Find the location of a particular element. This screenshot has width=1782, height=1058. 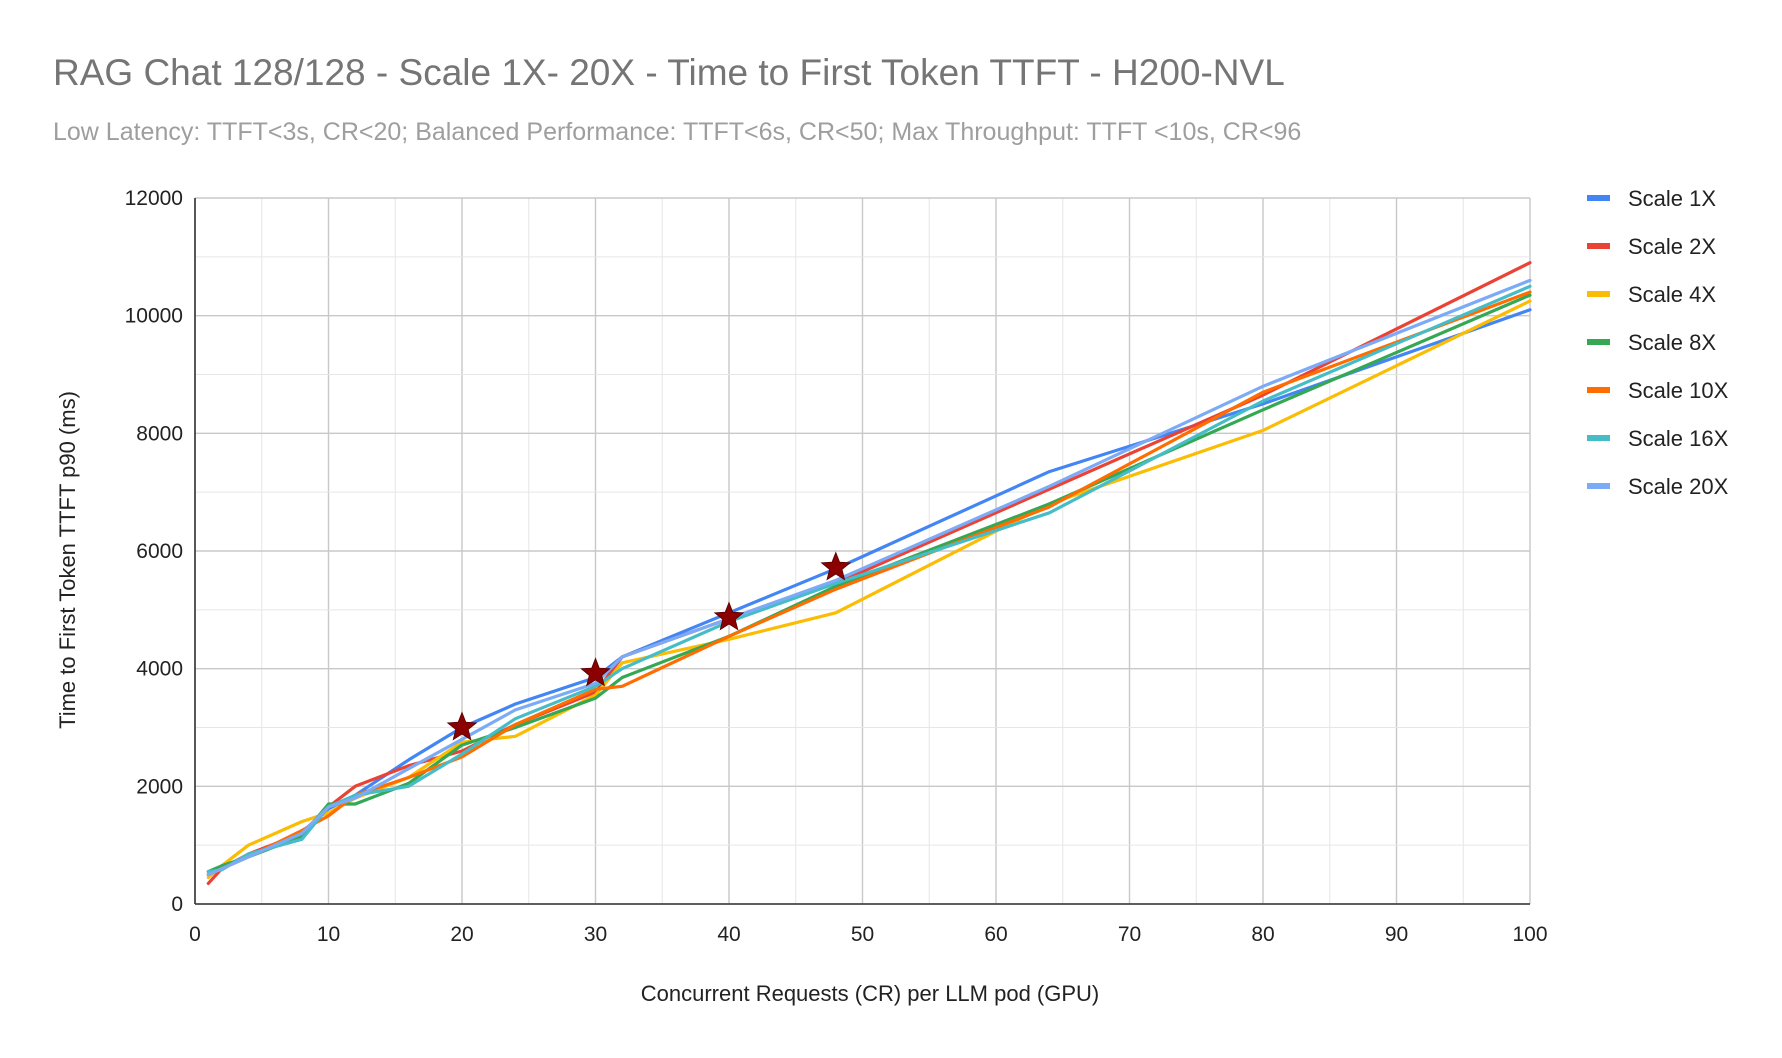

y-tick-label: 4000 is located at coordinates (159, 669).